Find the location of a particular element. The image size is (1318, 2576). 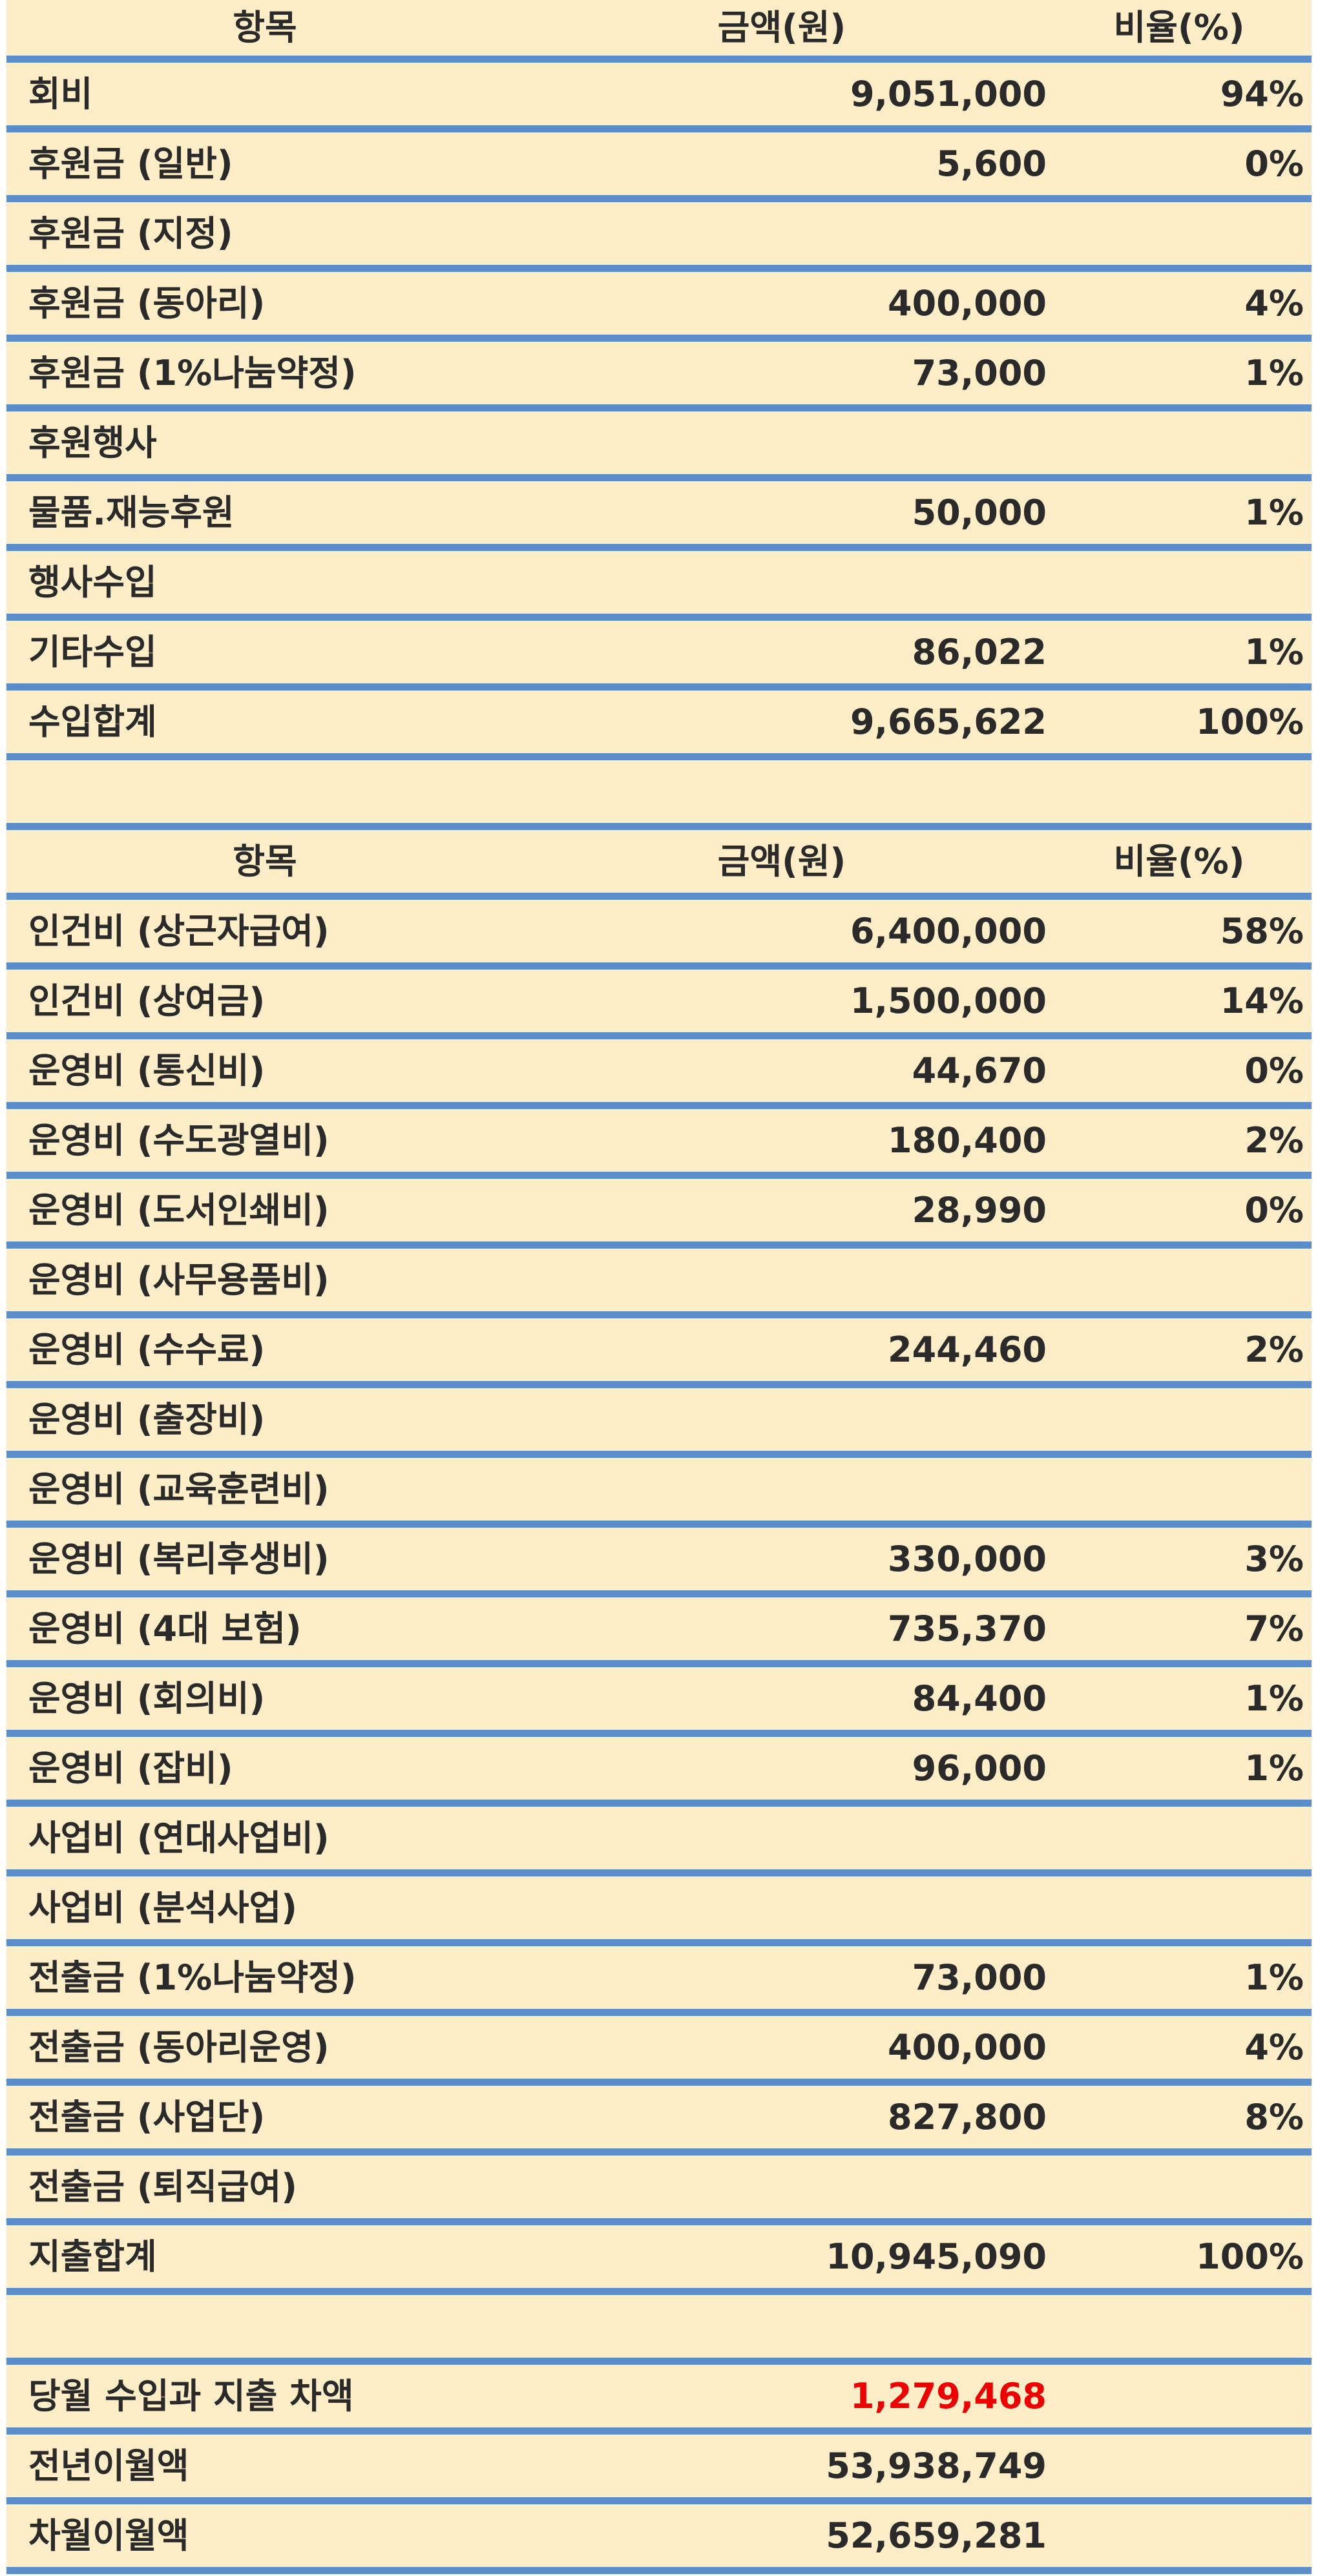

row-item-label: 운영비 (사무용품비) is located at coordinates (179, 1279).